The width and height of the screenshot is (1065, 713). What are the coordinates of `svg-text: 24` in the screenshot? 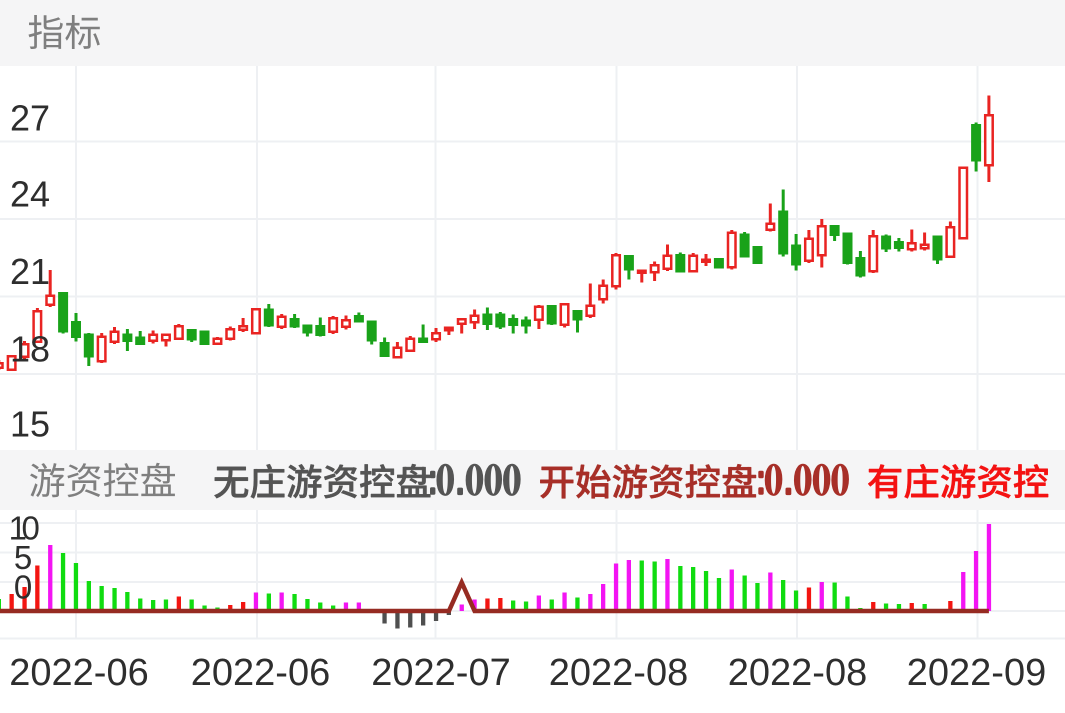 It's located at (30, 194).